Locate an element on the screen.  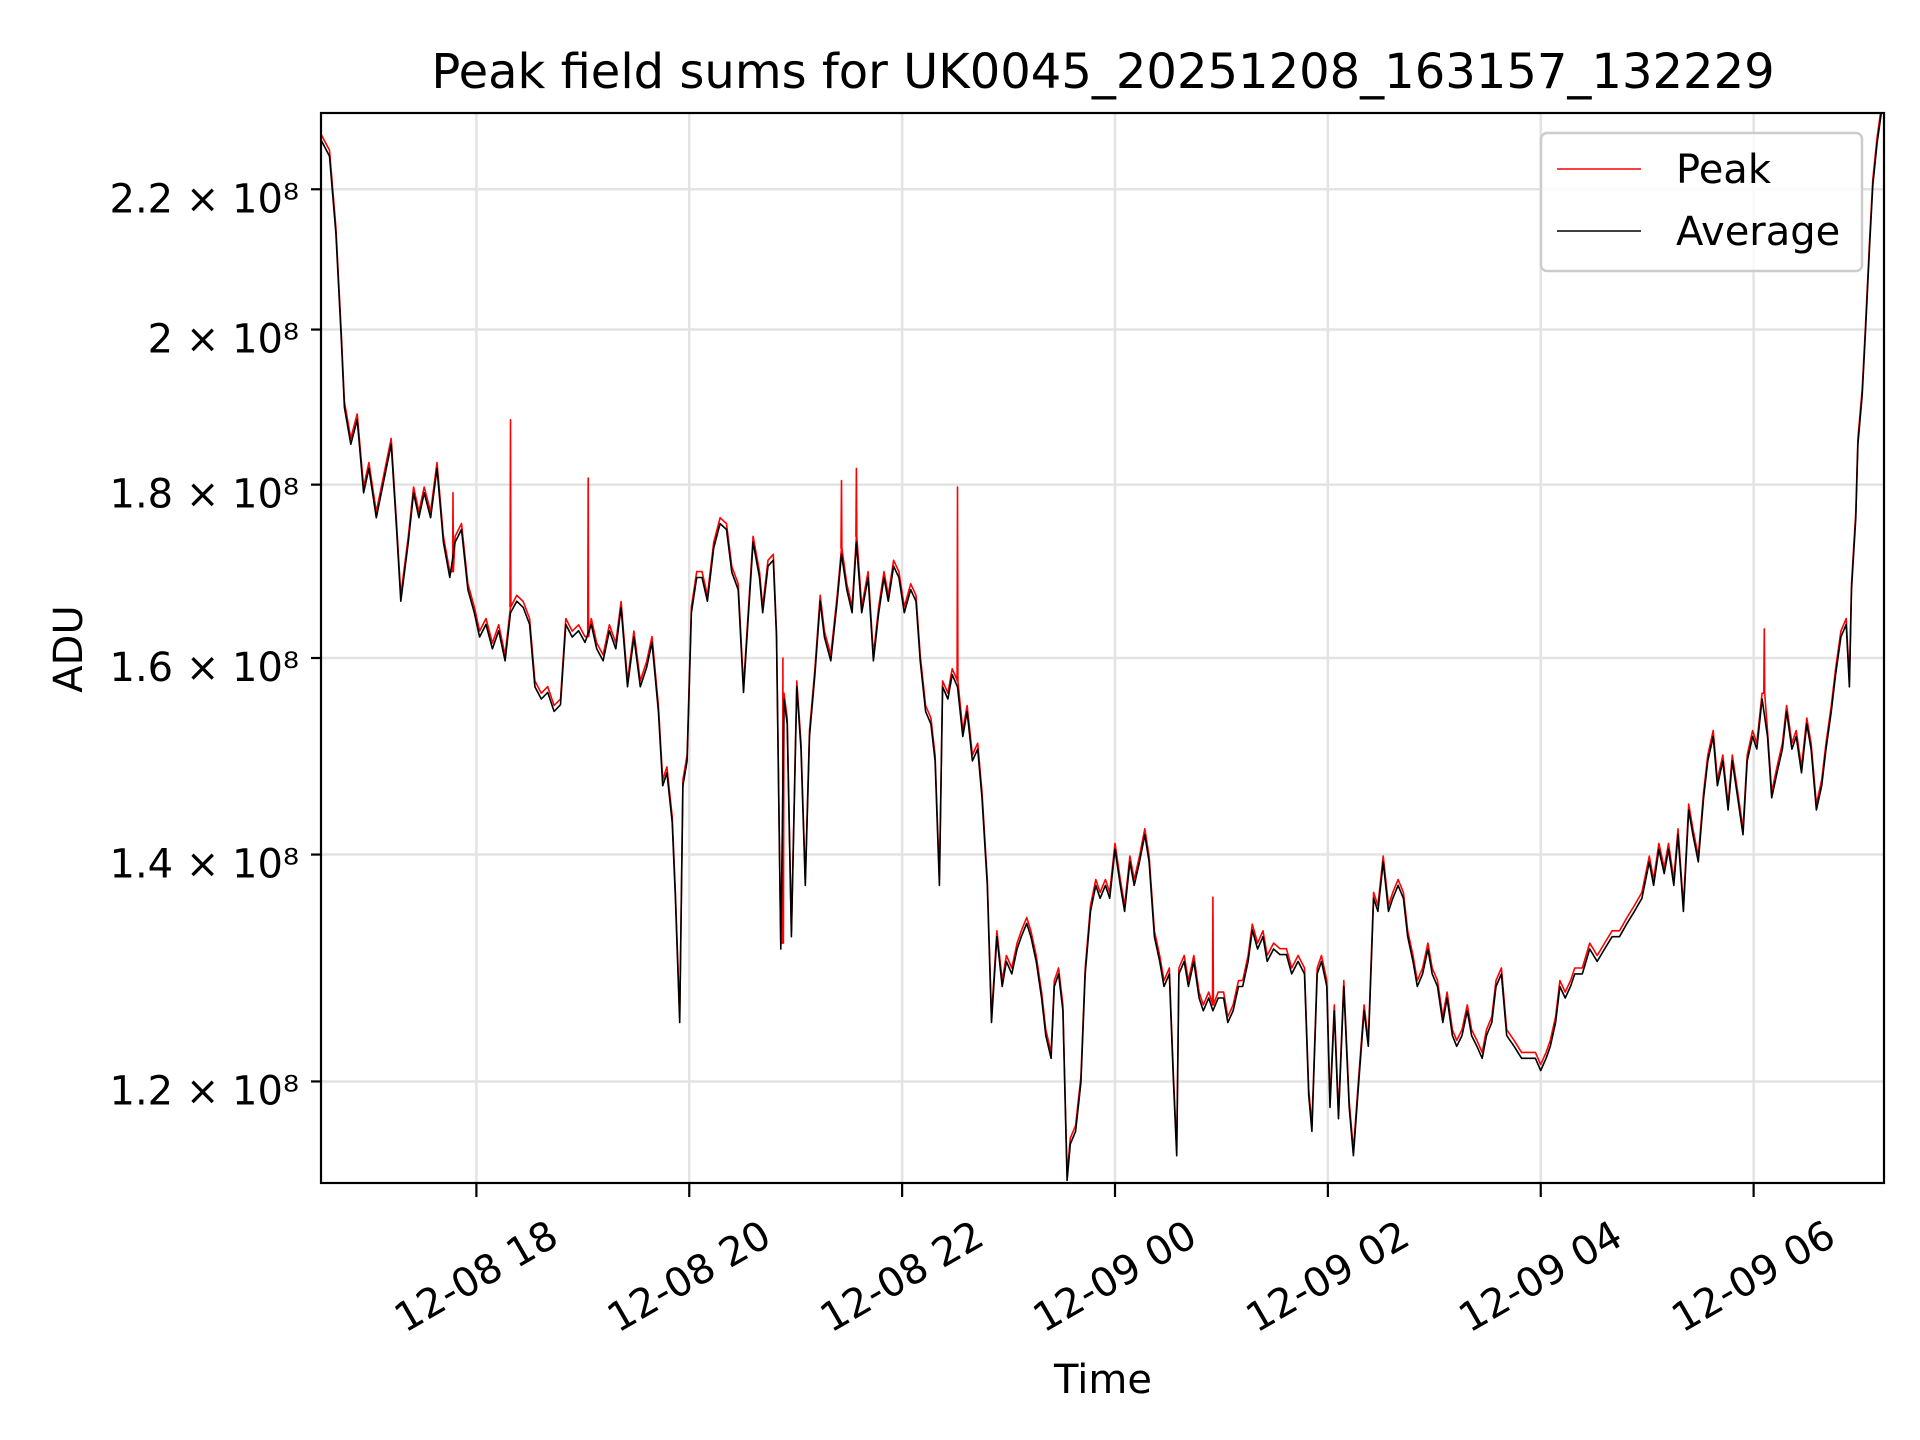
y-axis-label: ADU is located at coordinates (69, 648).